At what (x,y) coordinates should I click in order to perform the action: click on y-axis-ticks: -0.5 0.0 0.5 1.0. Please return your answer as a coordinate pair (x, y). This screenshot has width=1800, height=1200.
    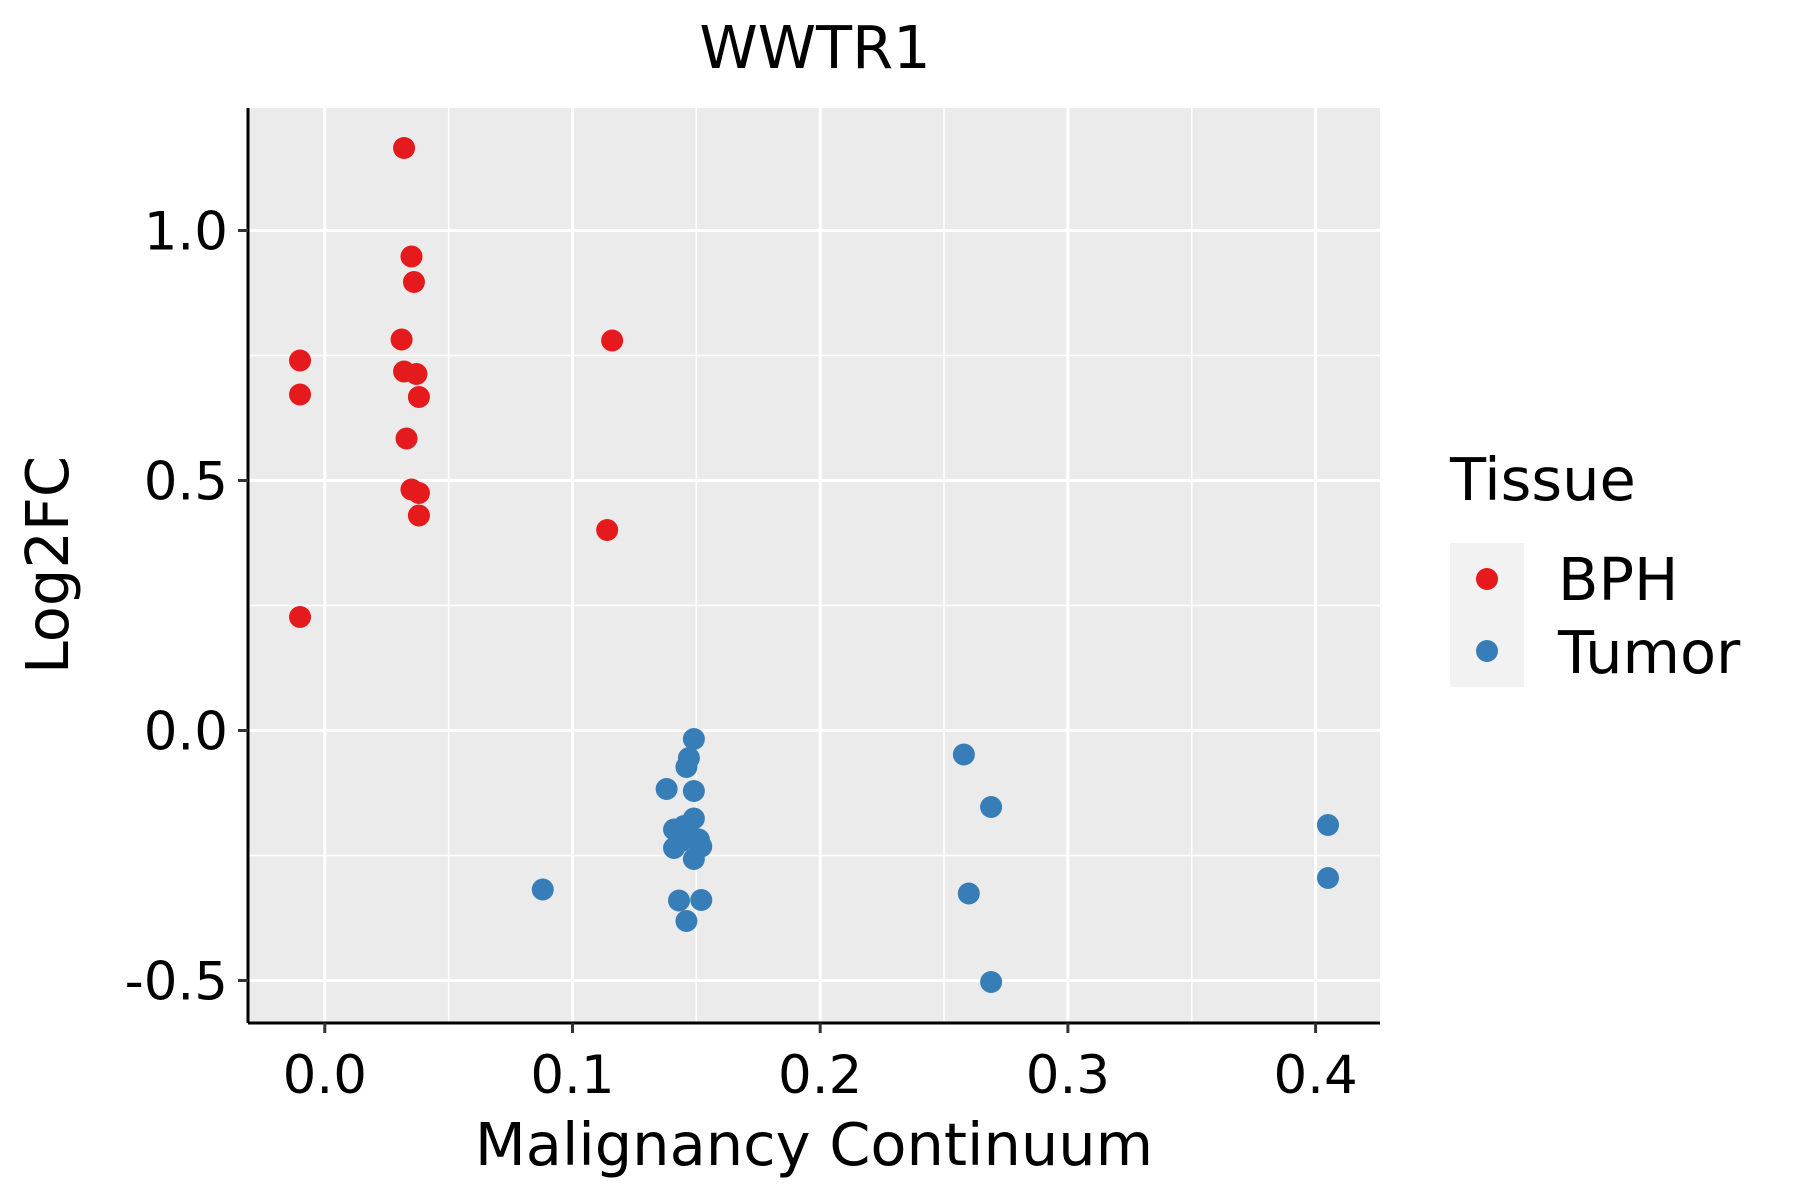
    Looking at the image, I should click on (186, 607).